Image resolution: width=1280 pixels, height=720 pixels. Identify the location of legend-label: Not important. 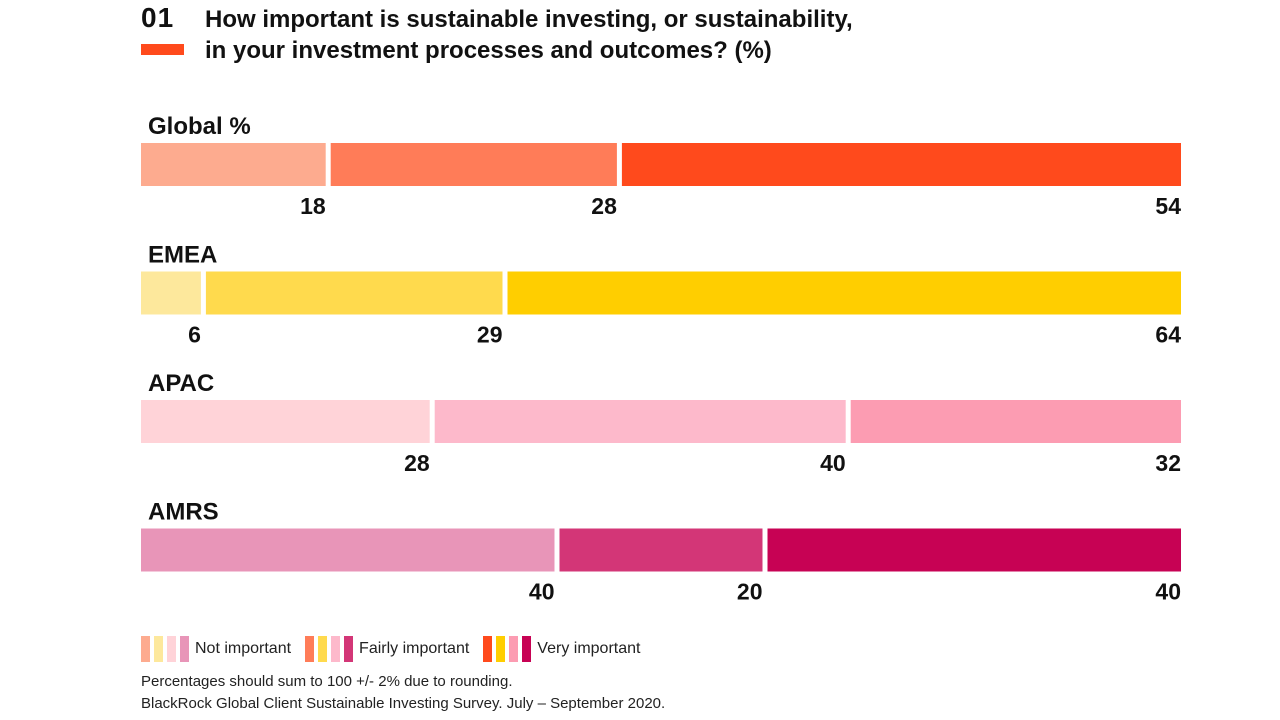
(243, 648).